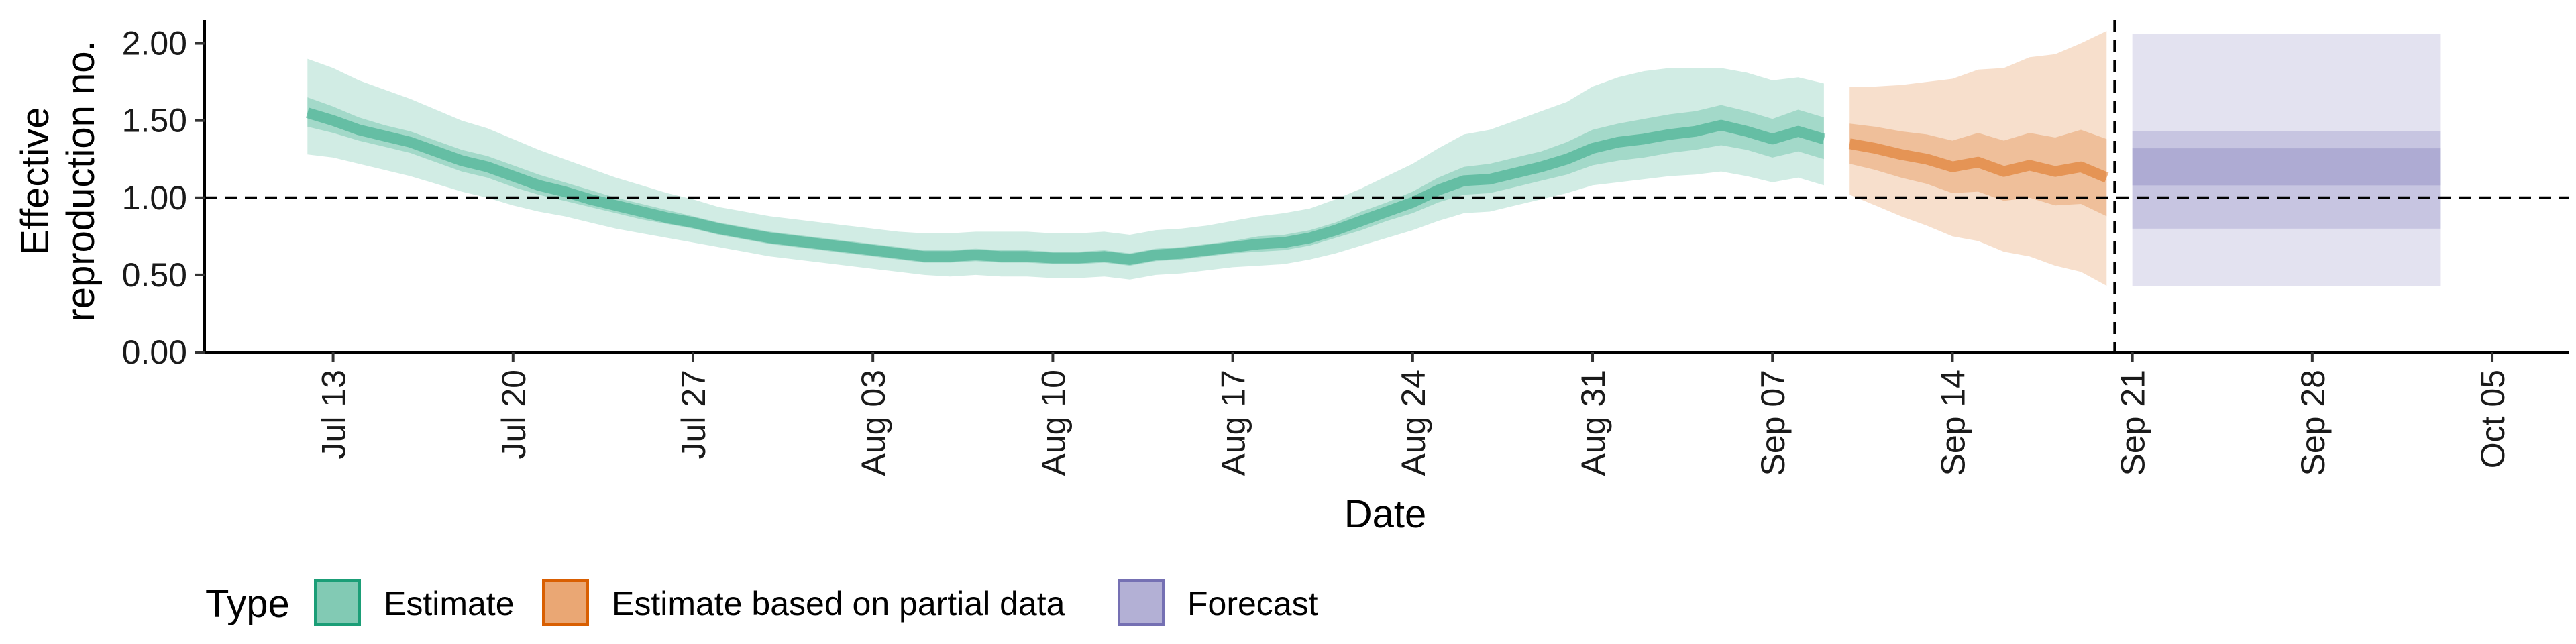 The image size is (2576, 644). What do you see at coordinates (1593, 423) in the screenshot?
I see `x-tick-label: Aug 31` at bounding box center [1593, 423].